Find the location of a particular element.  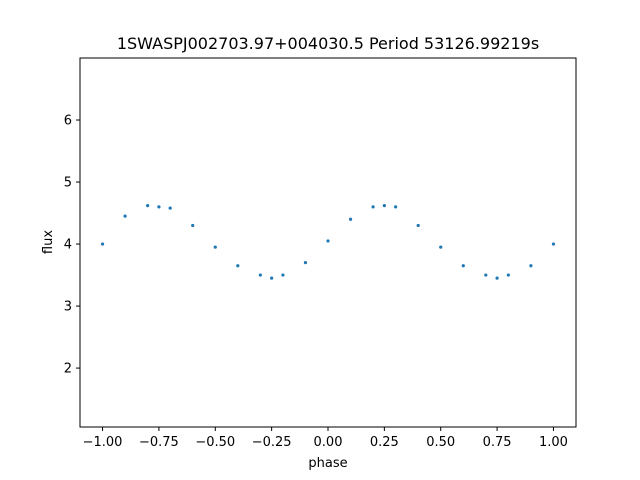

y-tick-label: 4 is located at coordinates (68, 245).